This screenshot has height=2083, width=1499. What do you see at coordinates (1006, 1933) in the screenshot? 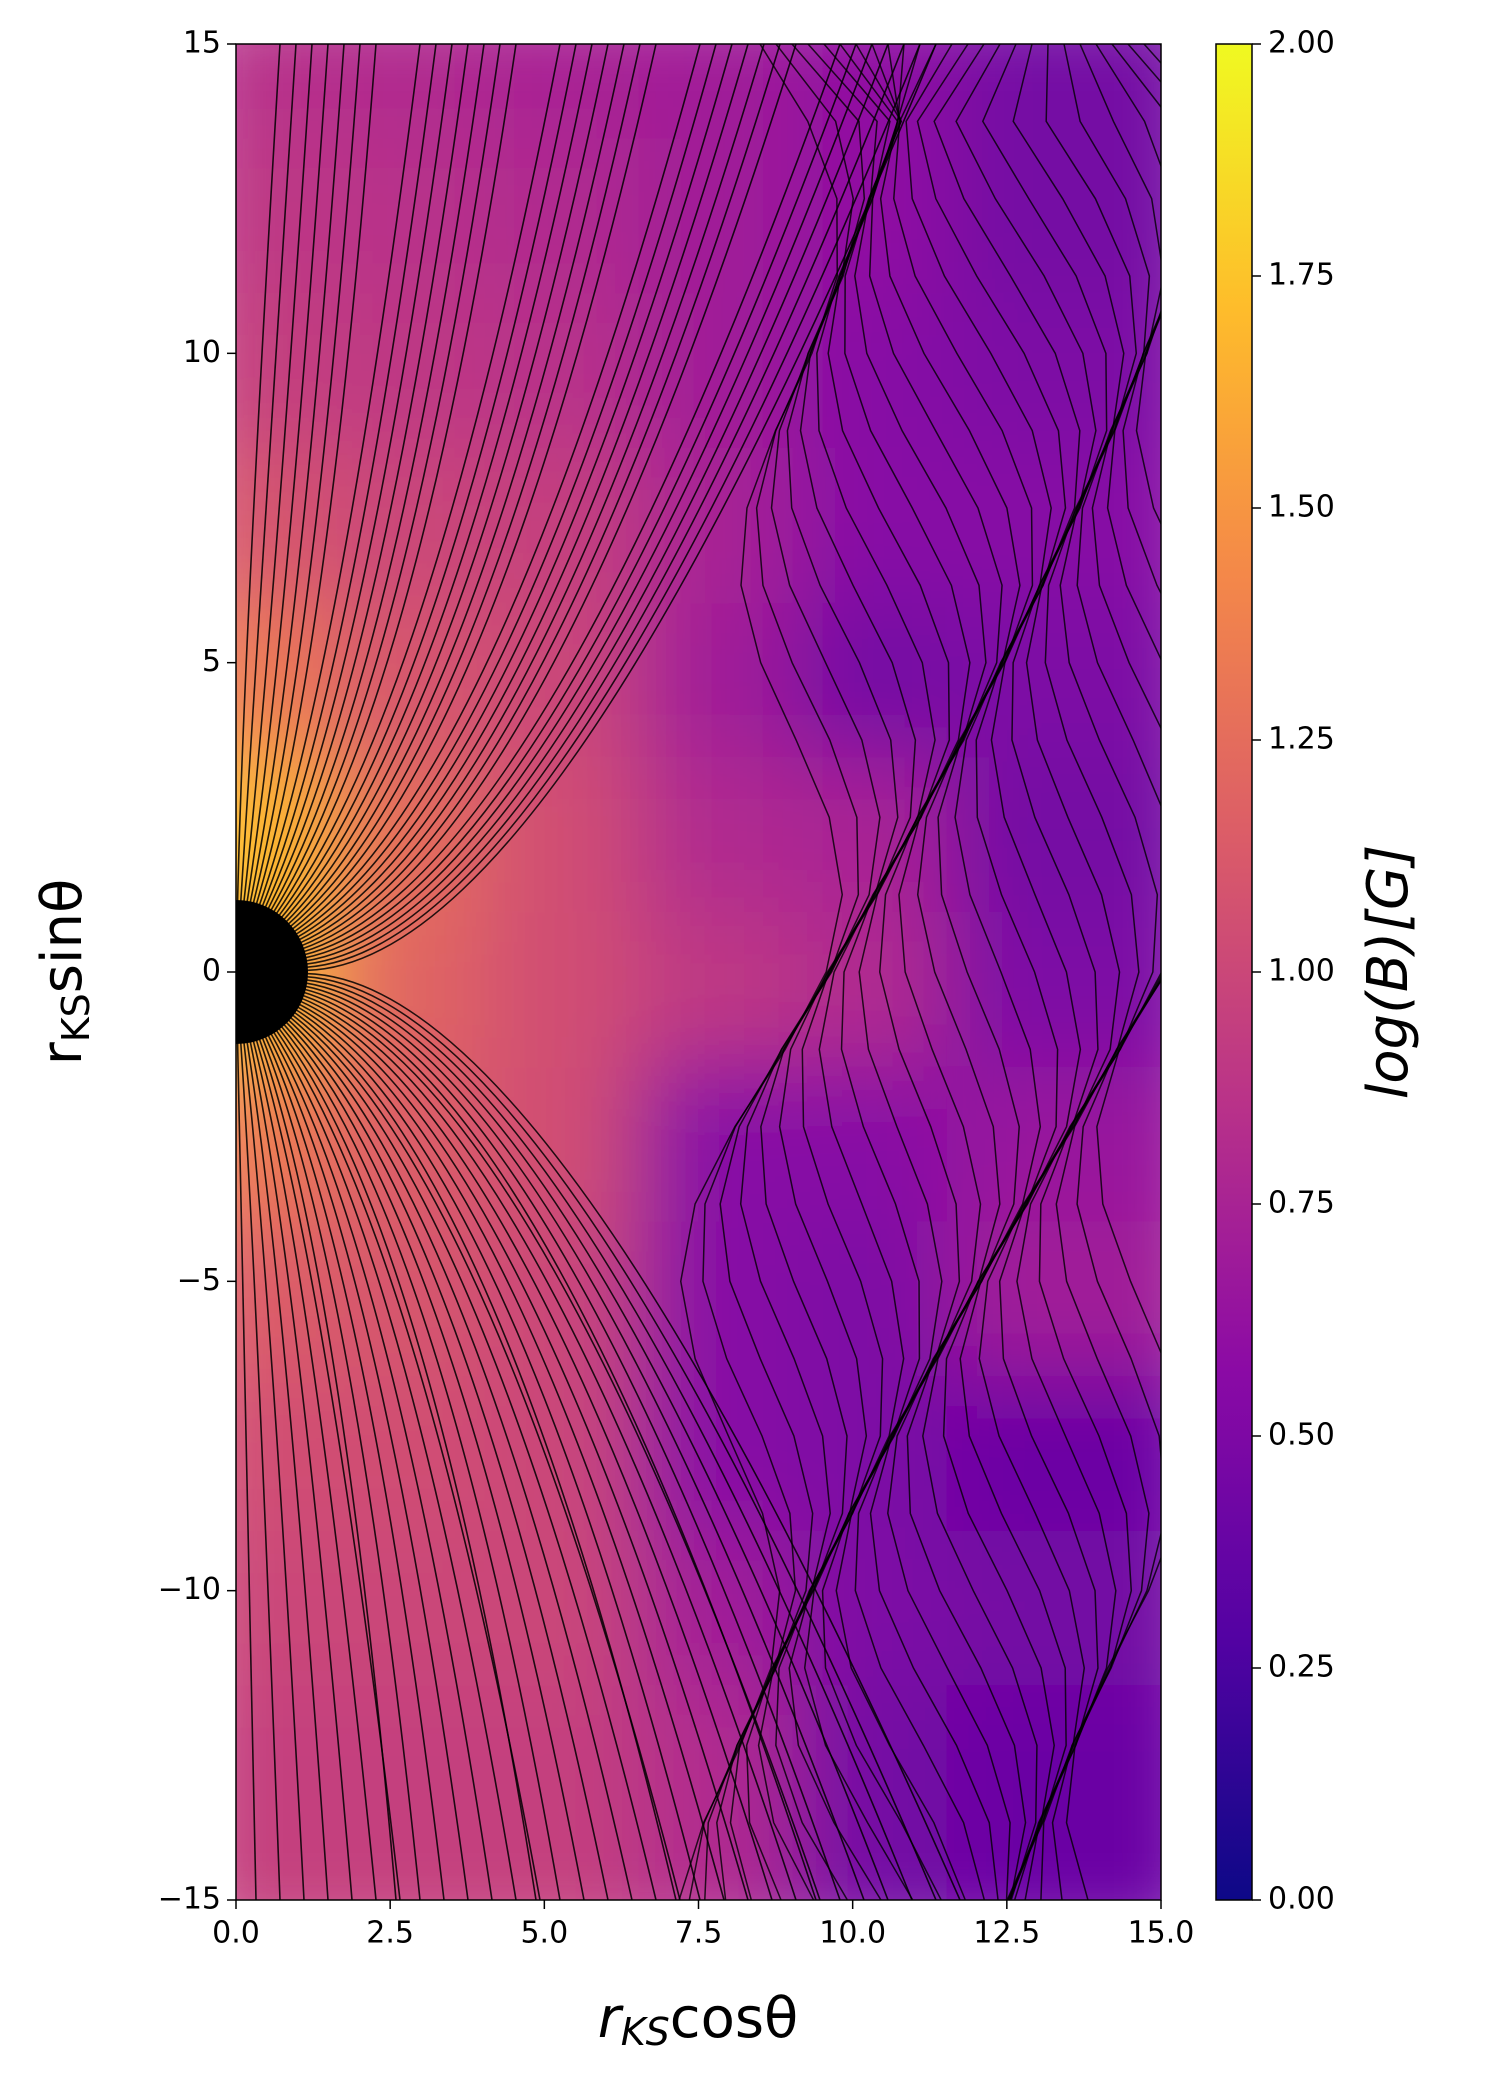
I see `x-tick-label: 12.5` at bounding box center [1006, 1933].